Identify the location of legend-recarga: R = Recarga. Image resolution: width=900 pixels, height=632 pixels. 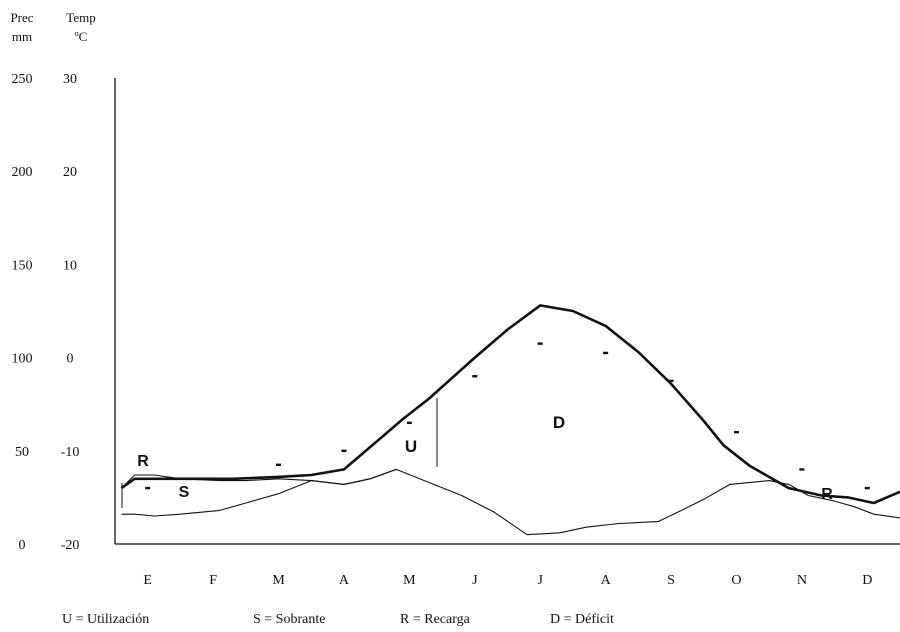
(435, 619).